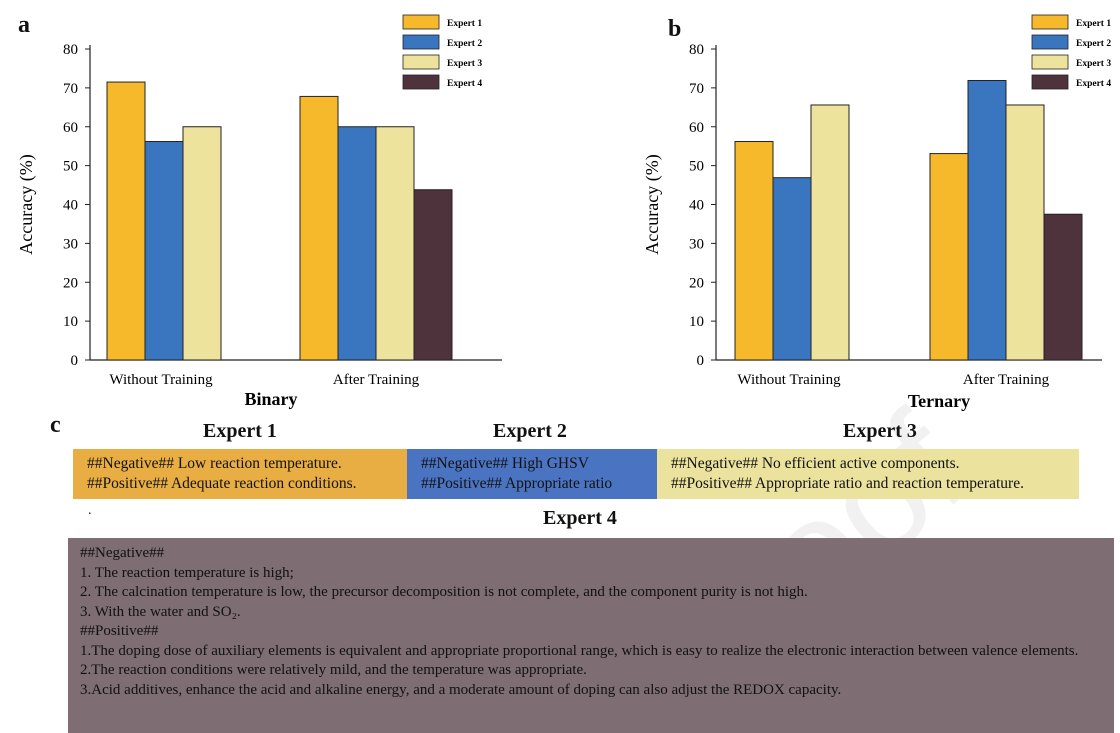 The height and width of the screenshot is (733, 1120). I want to click on panel-letter-c: c, so click(55, 425).